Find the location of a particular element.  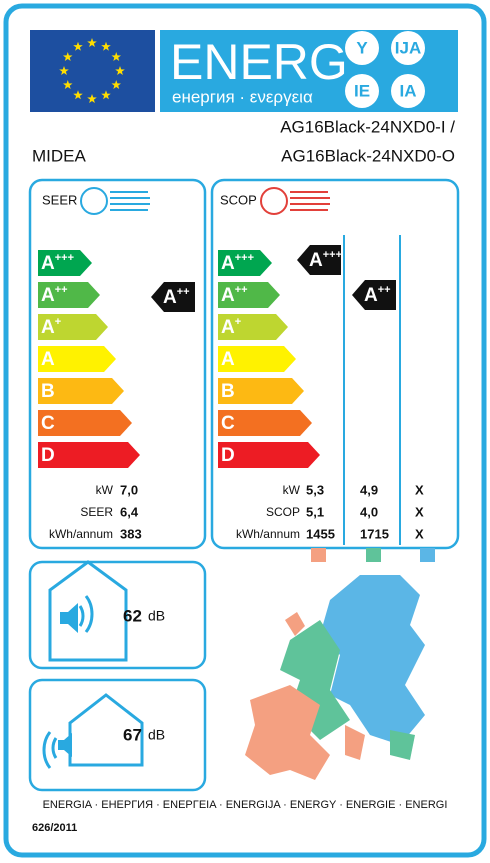

row-label: SCOP is located at coordinates (283, 512).